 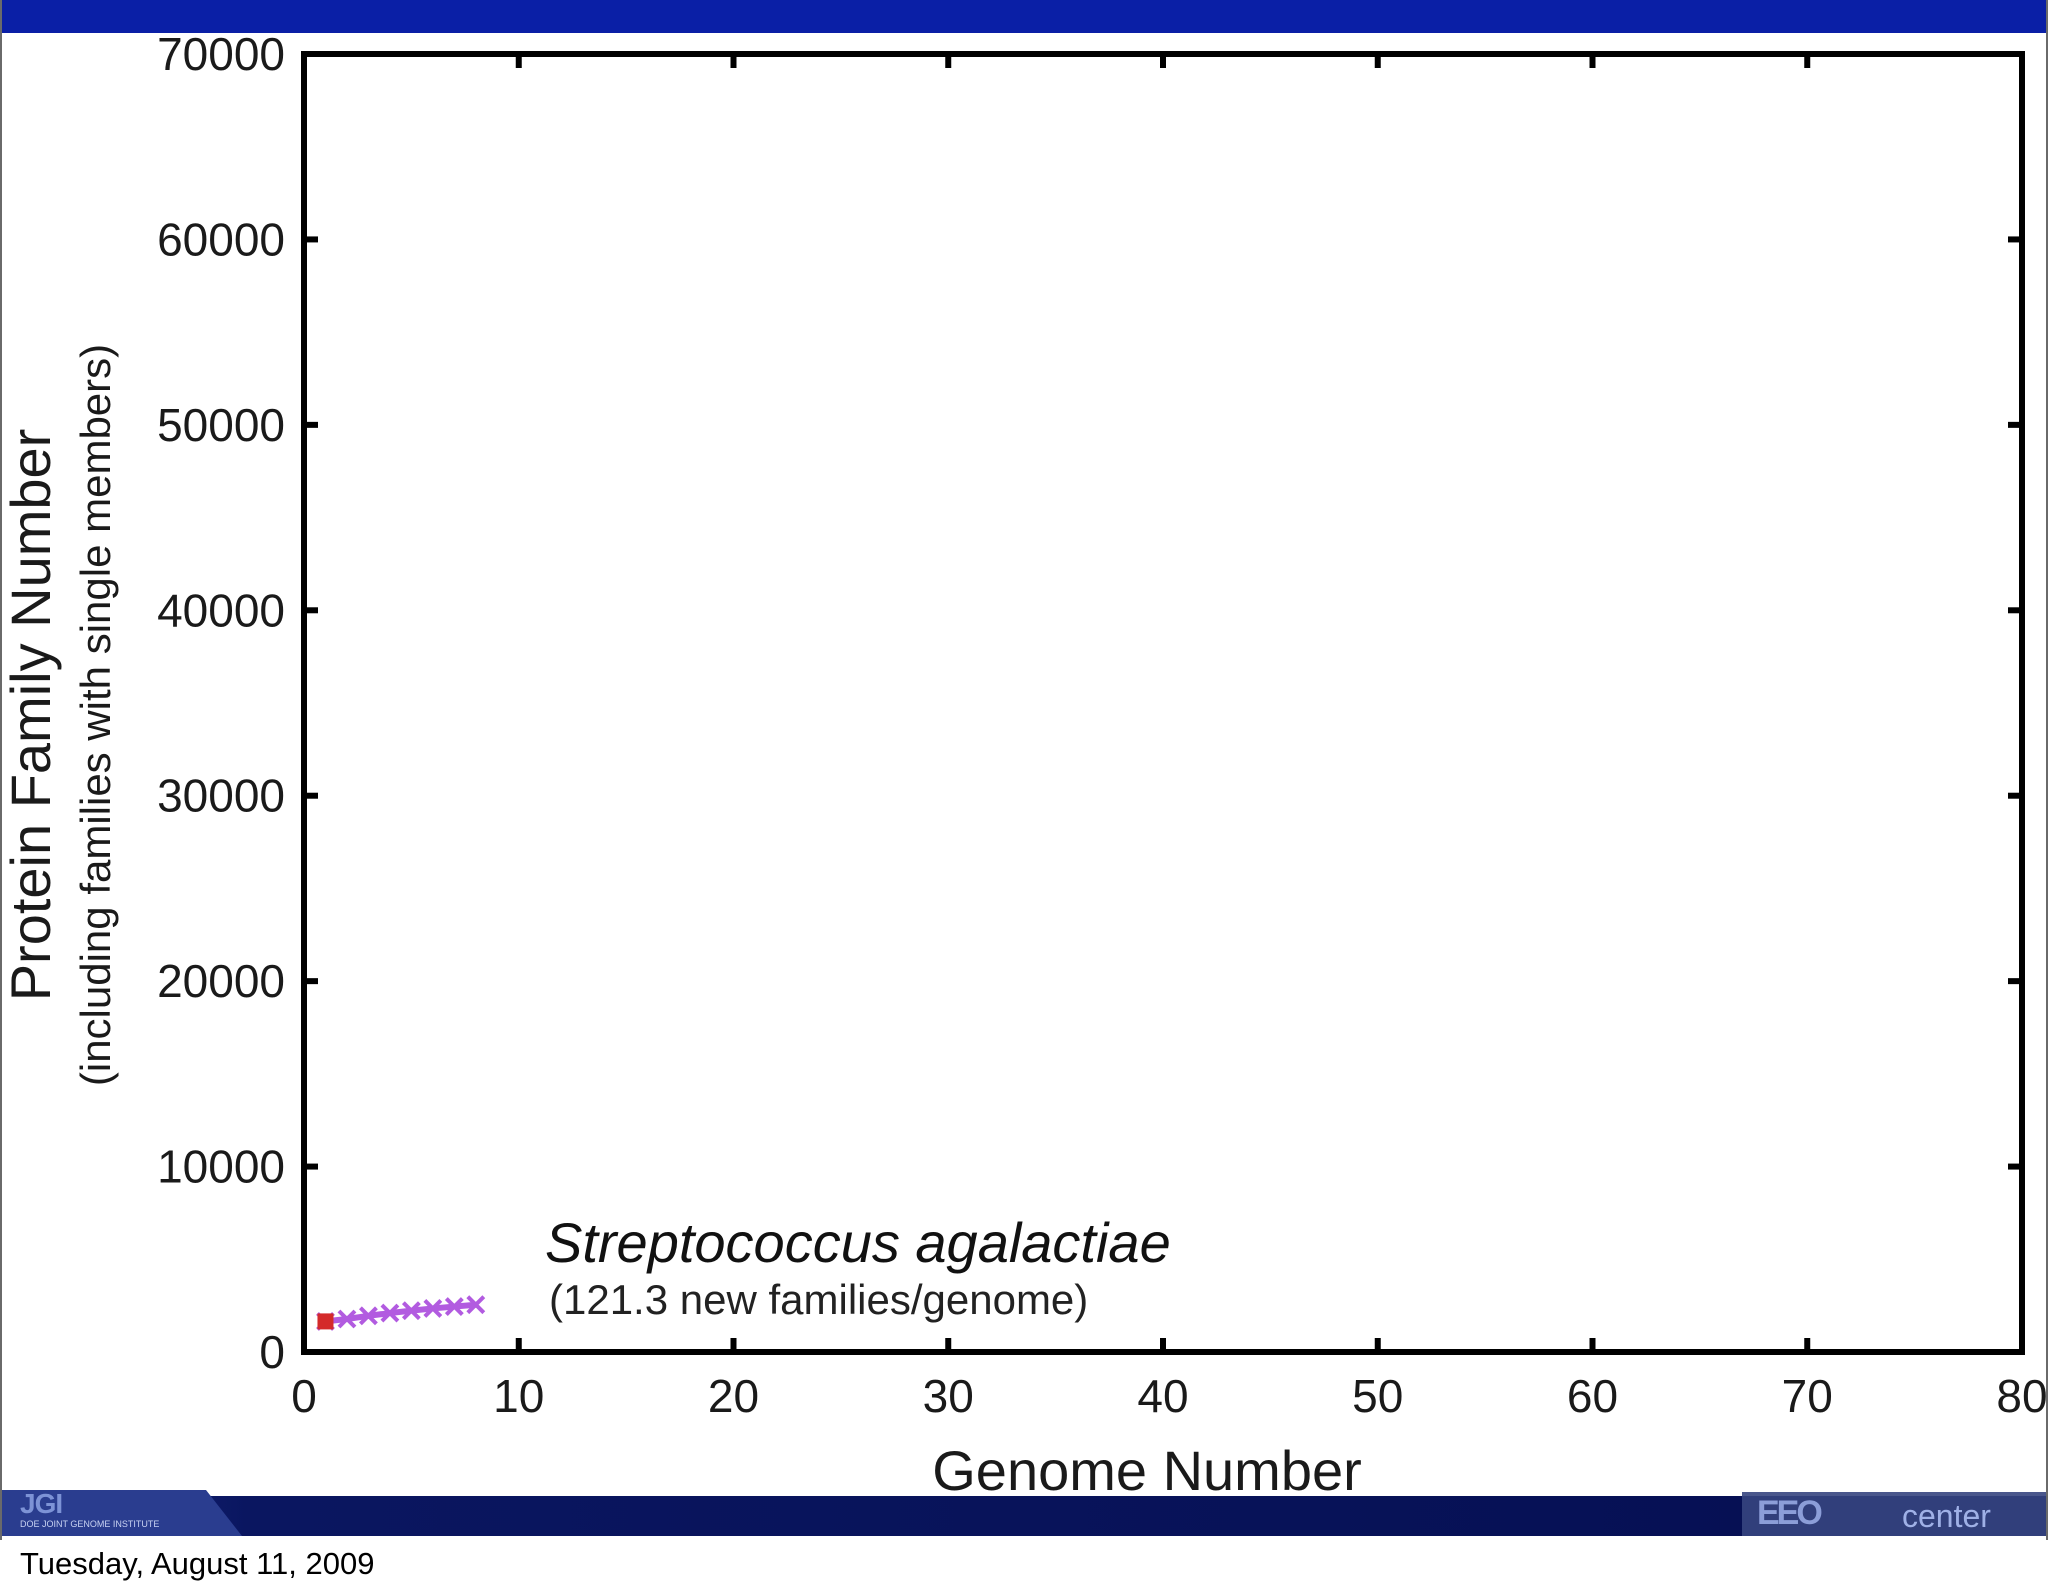 I want to click on series-line, so click(x=401, y=1313).